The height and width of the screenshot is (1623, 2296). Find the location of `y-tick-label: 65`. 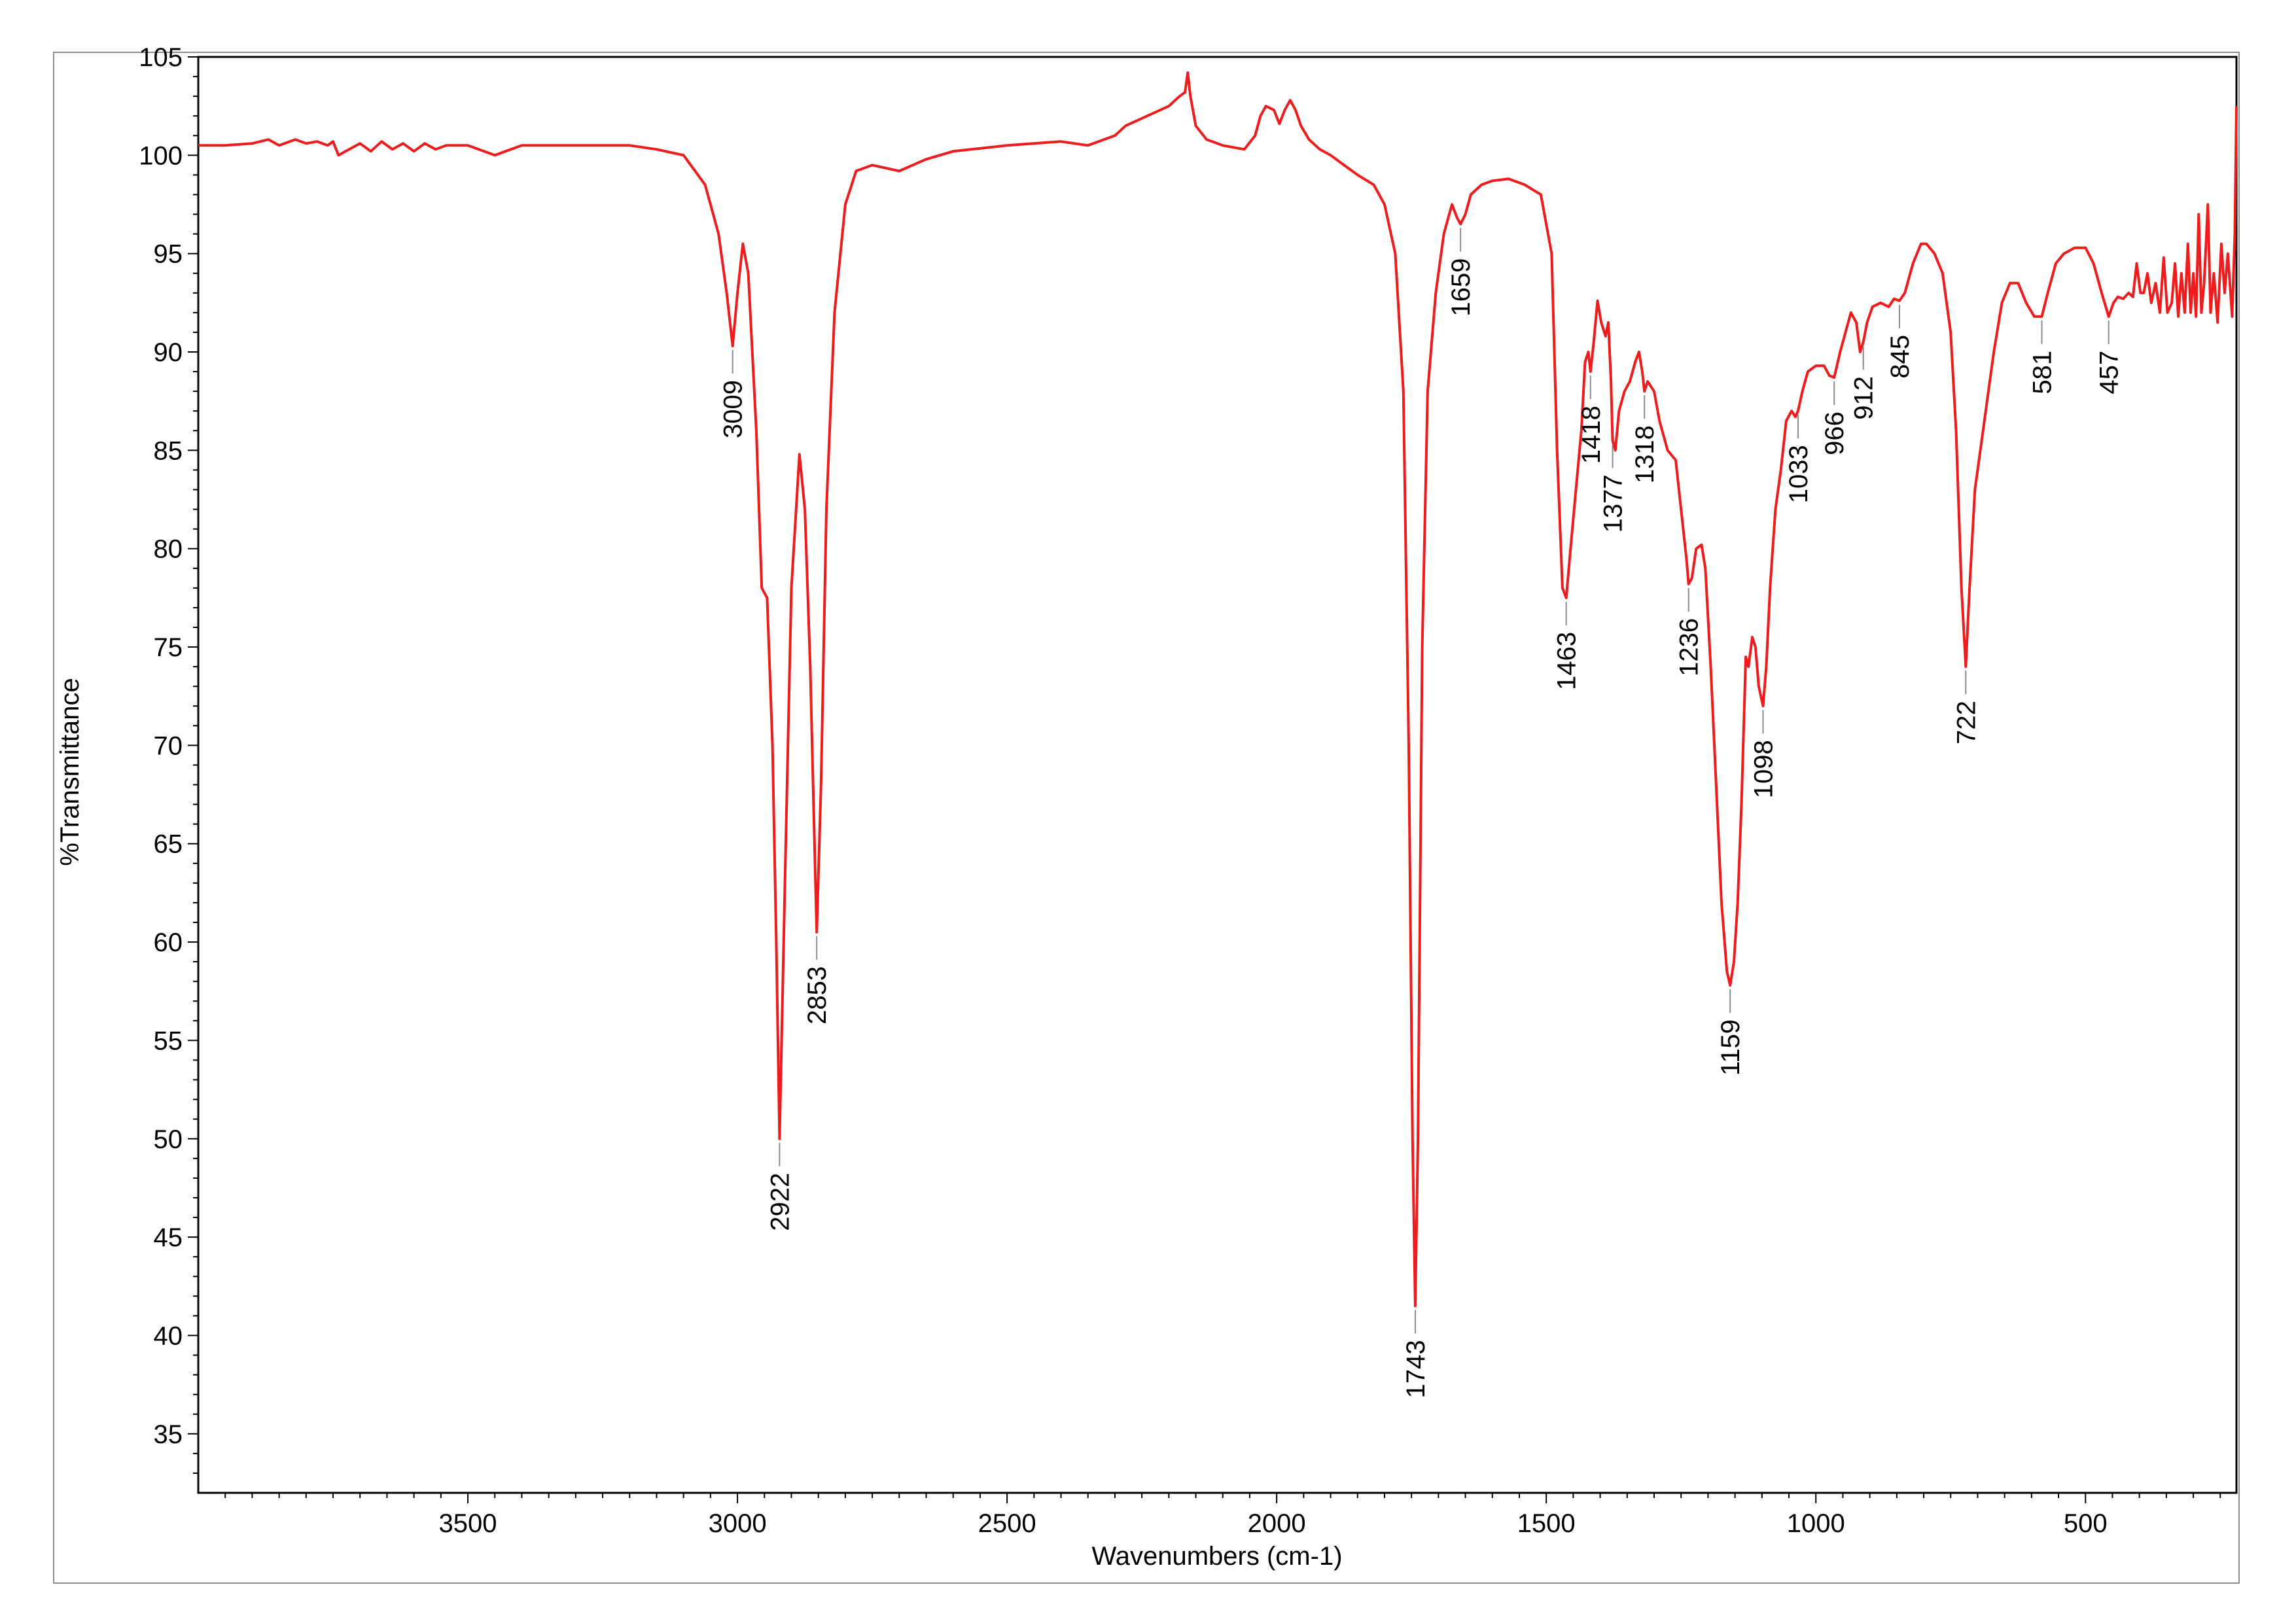

y-tick-label: 65 is located at coordinates (168, 845).